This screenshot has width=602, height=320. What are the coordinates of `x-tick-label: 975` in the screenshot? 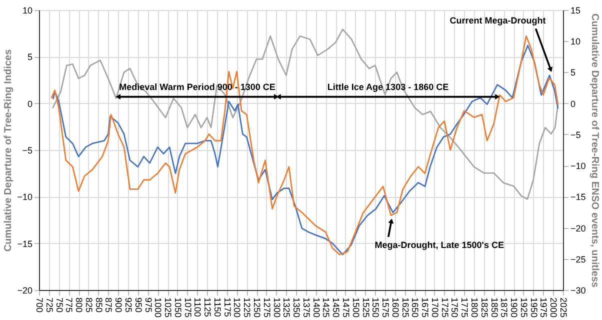 It's located at (148, 305).